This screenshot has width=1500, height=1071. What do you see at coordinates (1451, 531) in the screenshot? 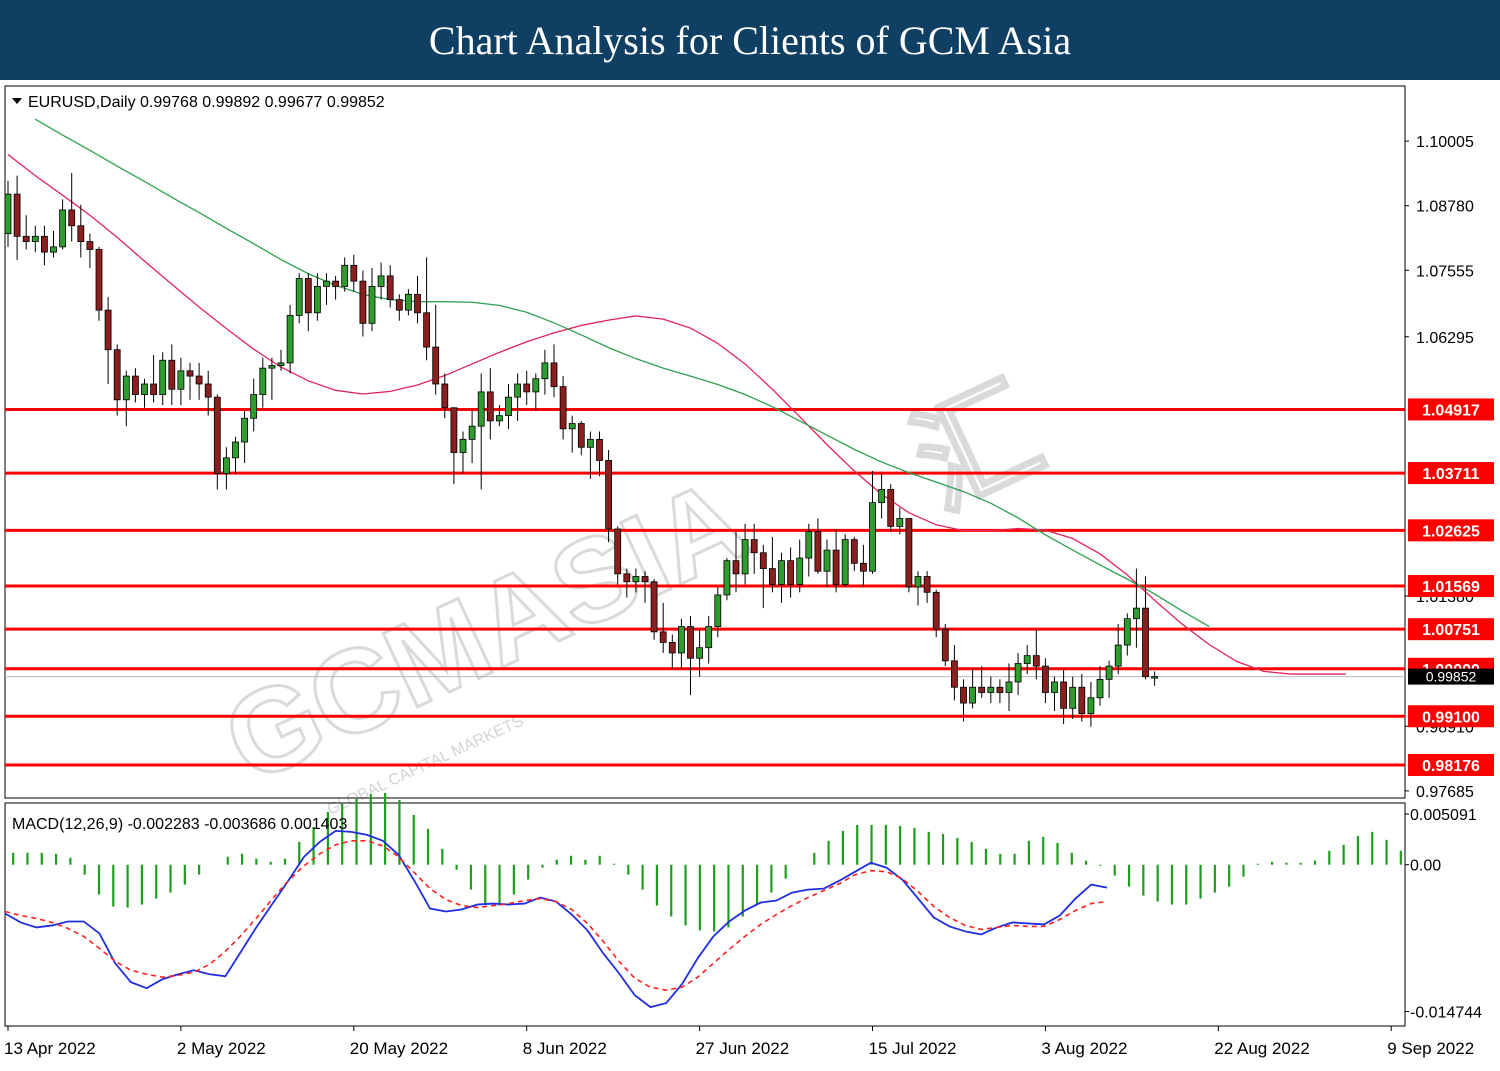
I see `level-label: 1.02625` at bounding box center [1451, 531].